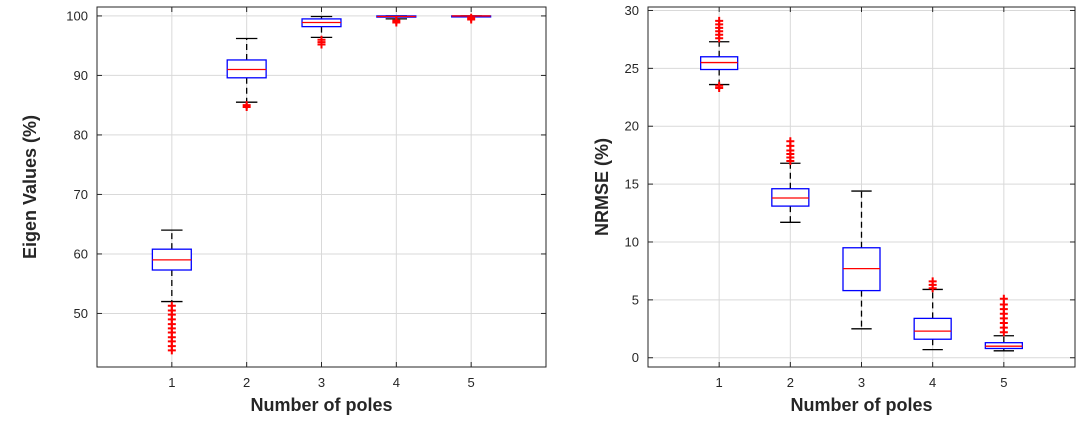 This screenshot has width=1087, height=423. I want to click on y-tick-label: 80, so click(81, 134).